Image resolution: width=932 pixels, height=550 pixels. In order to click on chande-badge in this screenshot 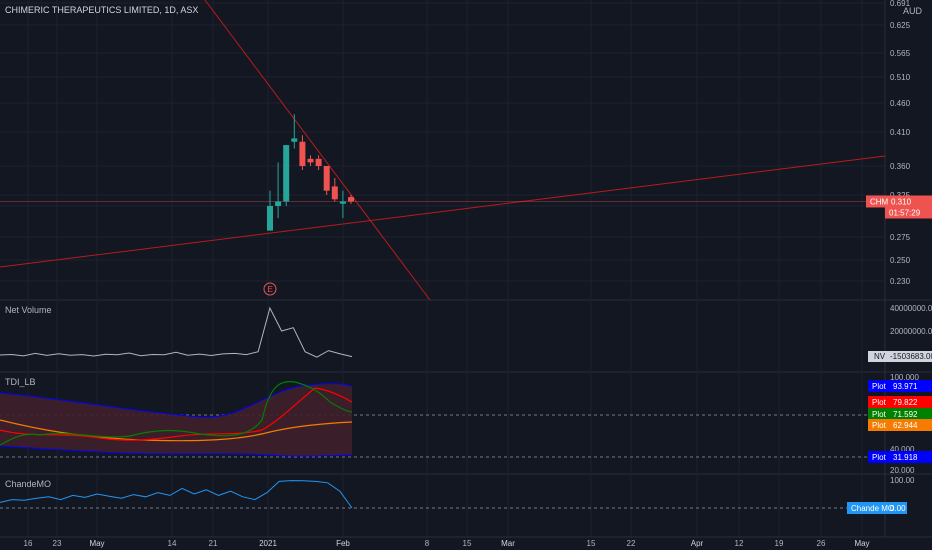, I will do `click(877, 508)`.